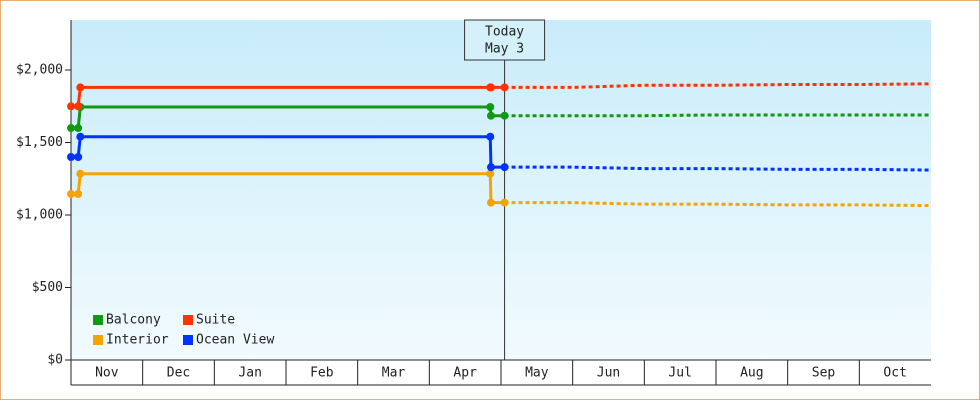  What do you see at coordinates (322, 373) in the screenshot?
I see `x-tick-label: Feb` at bounding box center [322, 373].